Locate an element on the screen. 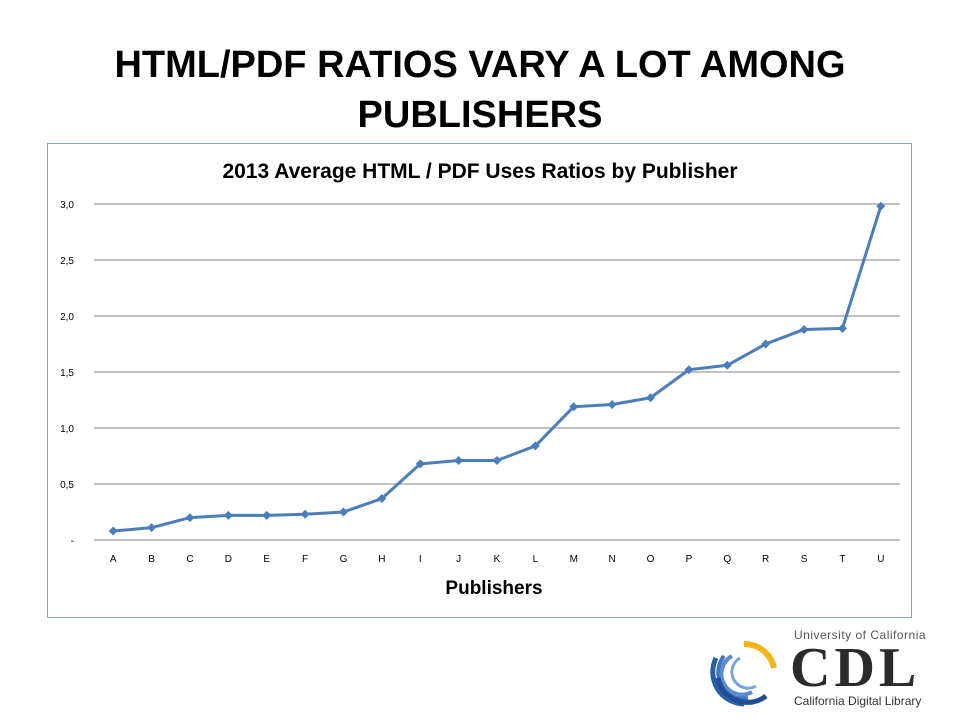  y-tick-label: 1,5 is located at coordinates (67, 373).